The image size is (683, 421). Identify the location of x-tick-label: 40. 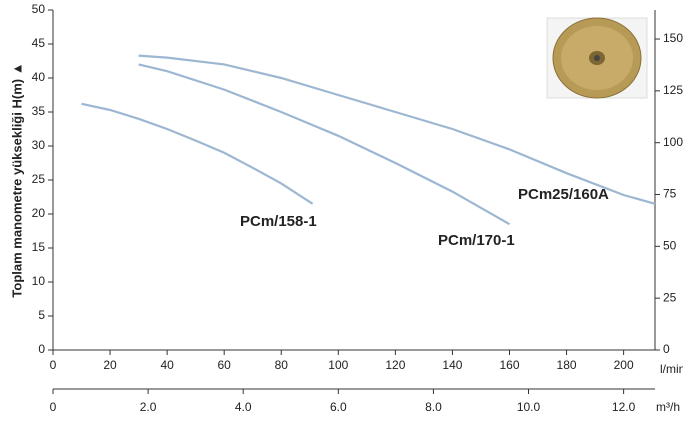
(167, 365).